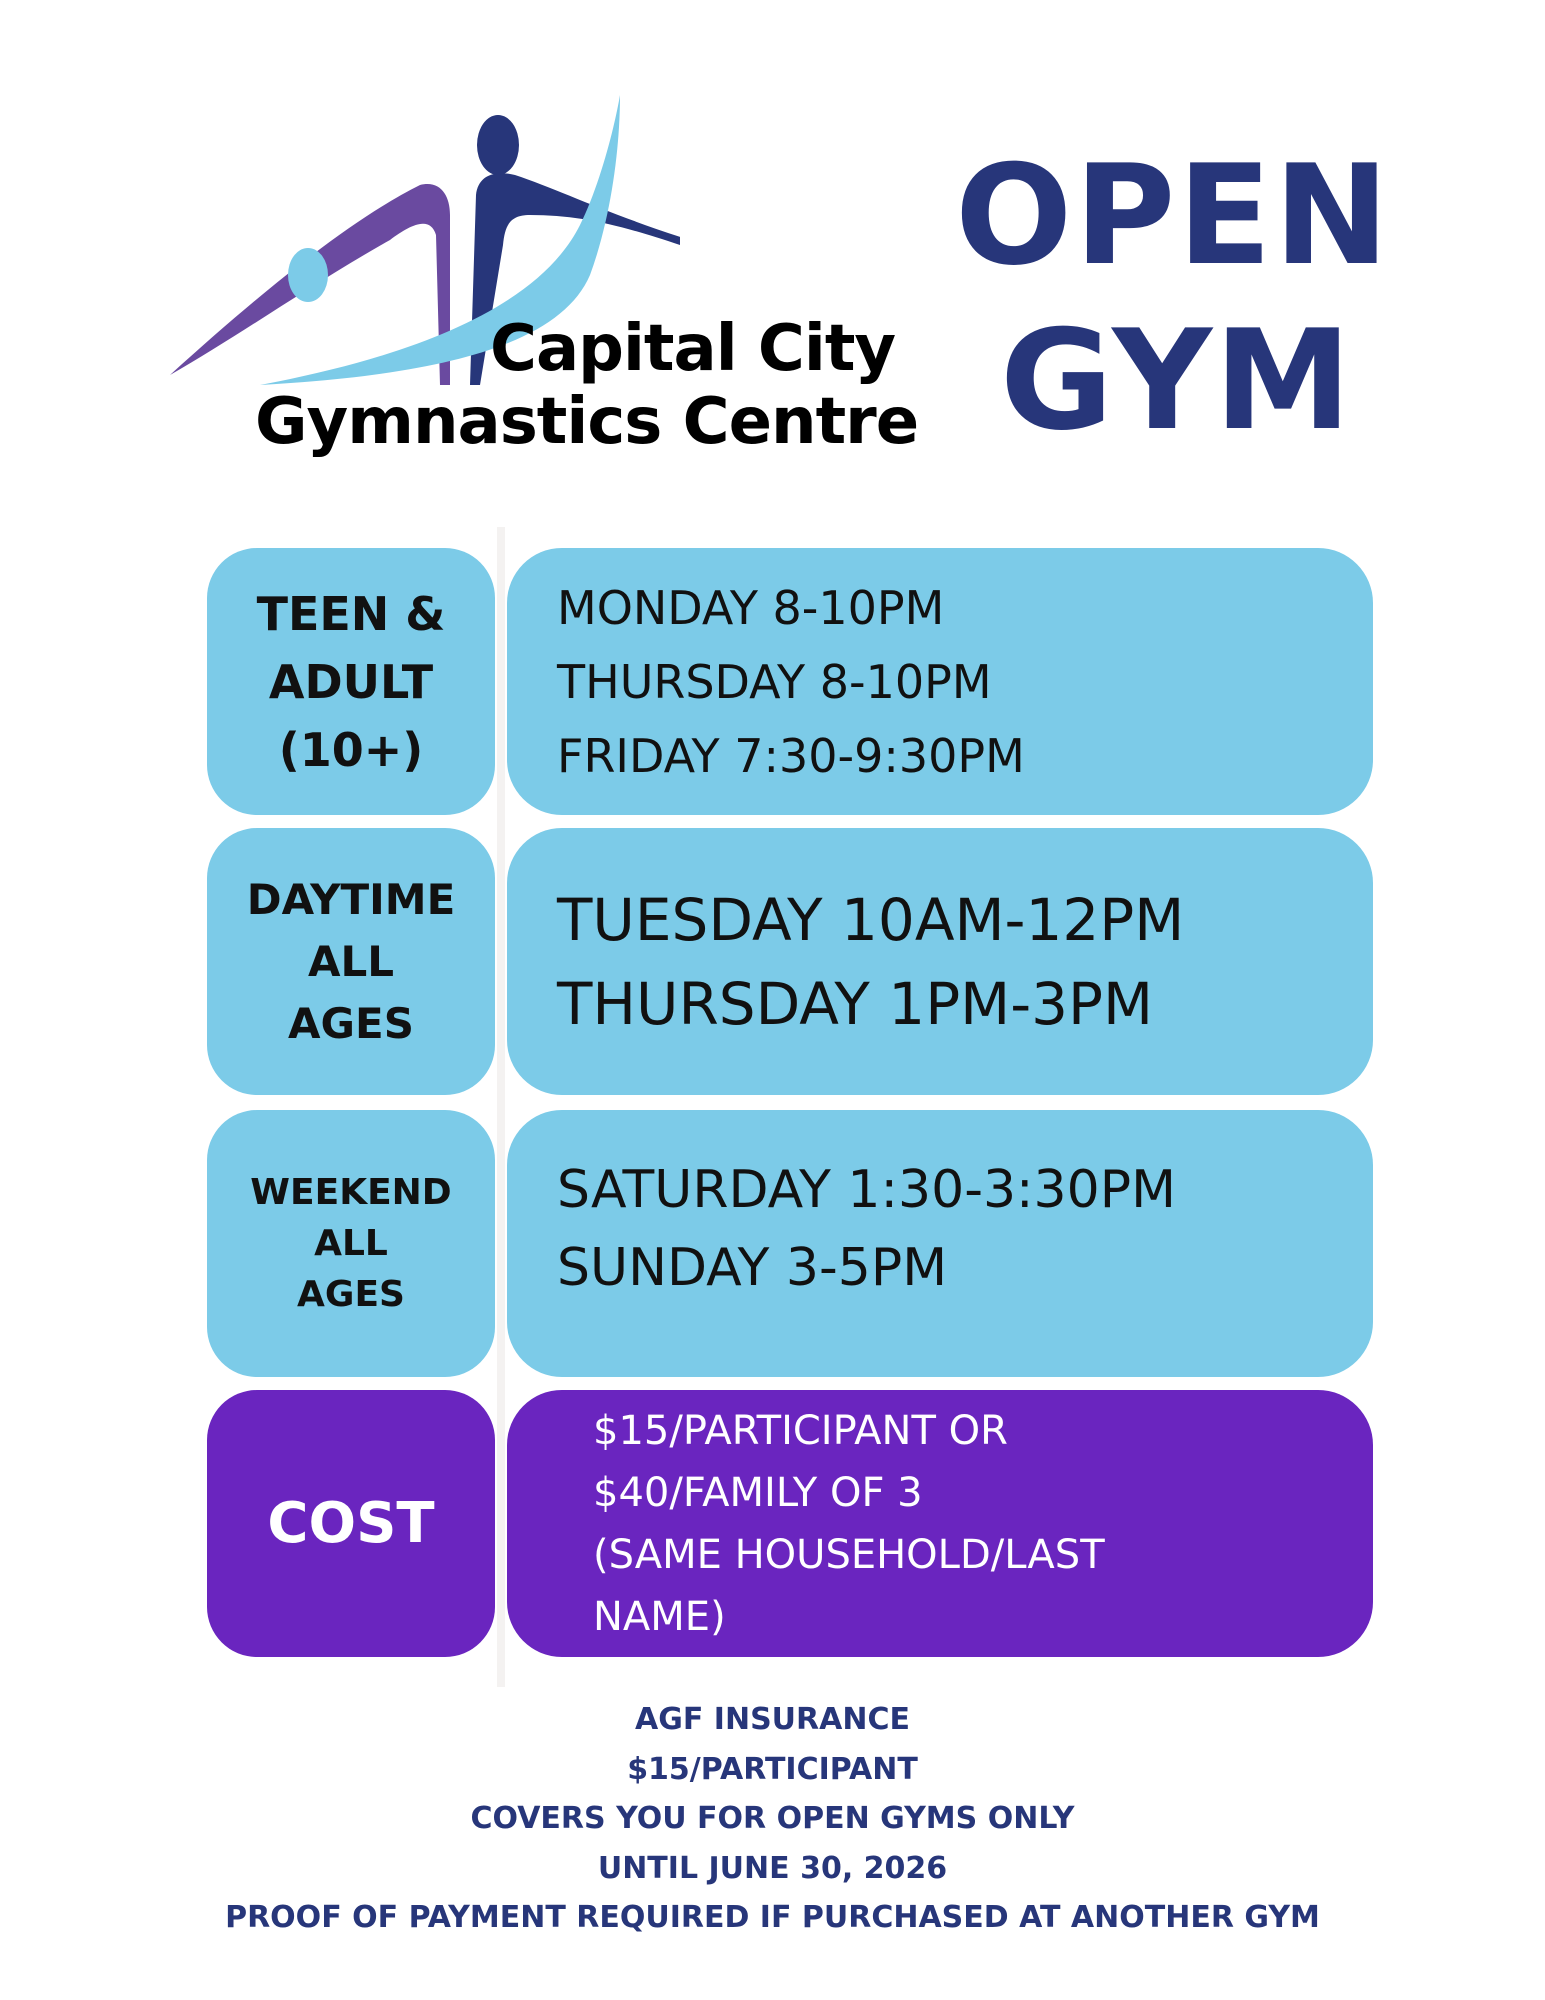 Image resolution: width=1545 pixels, height=2000 pixels. Describe the element at coordinates (659, 1616) in the screenshot. I see `cost-line: NAME)` at that location.